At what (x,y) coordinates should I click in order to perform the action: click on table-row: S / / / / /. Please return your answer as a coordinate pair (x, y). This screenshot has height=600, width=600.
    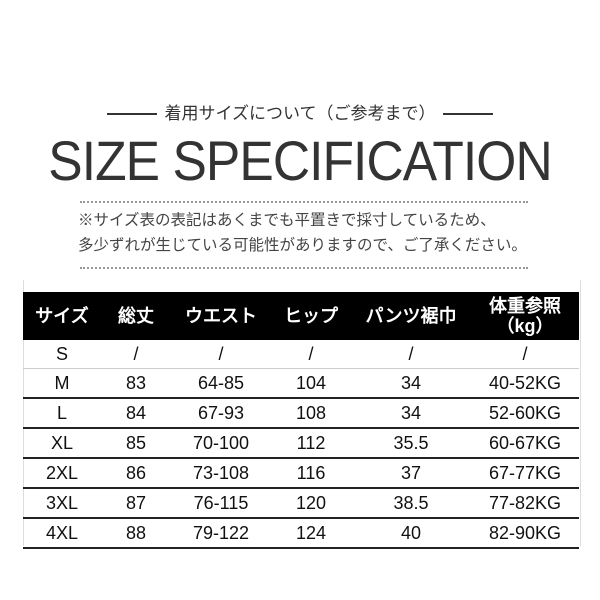
    Looking at the image, I should click on (301, 354).